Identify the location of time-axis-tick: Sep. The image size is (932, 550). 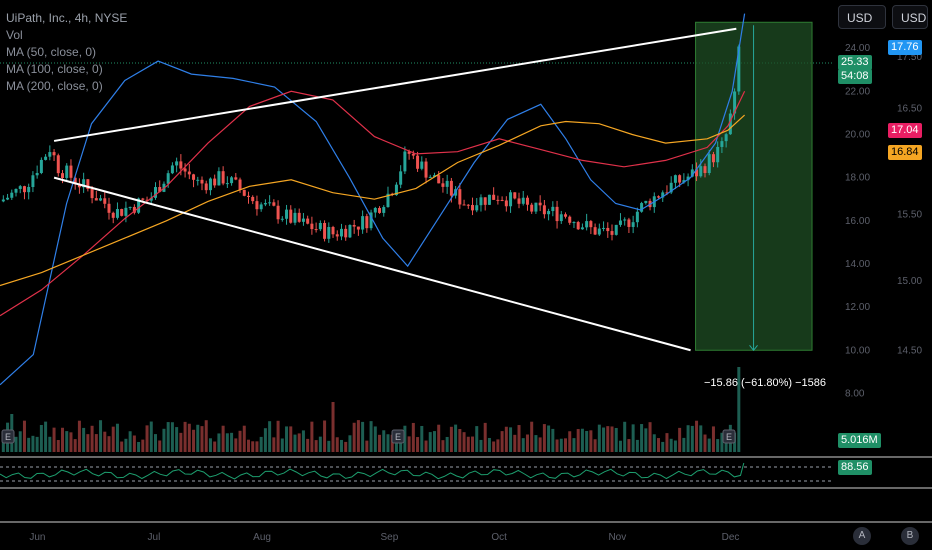
(389, 537).